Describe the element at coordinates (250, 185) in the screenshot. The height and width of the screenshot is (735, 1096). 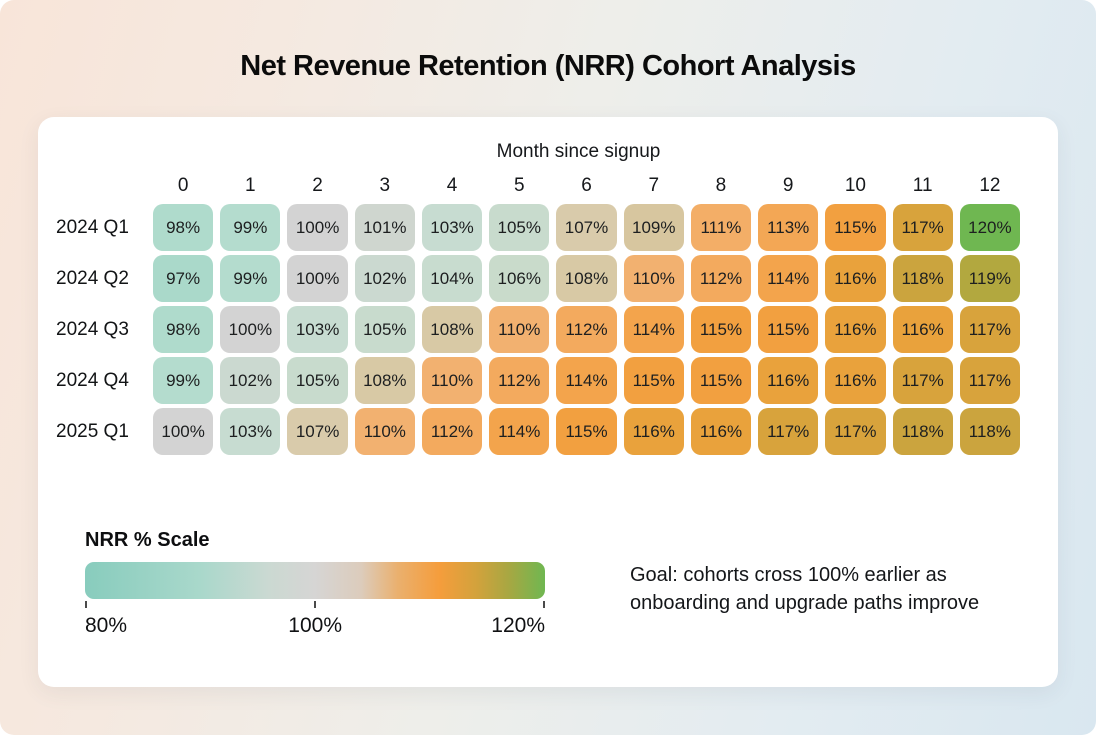
I see `column-header: 1` at that location.